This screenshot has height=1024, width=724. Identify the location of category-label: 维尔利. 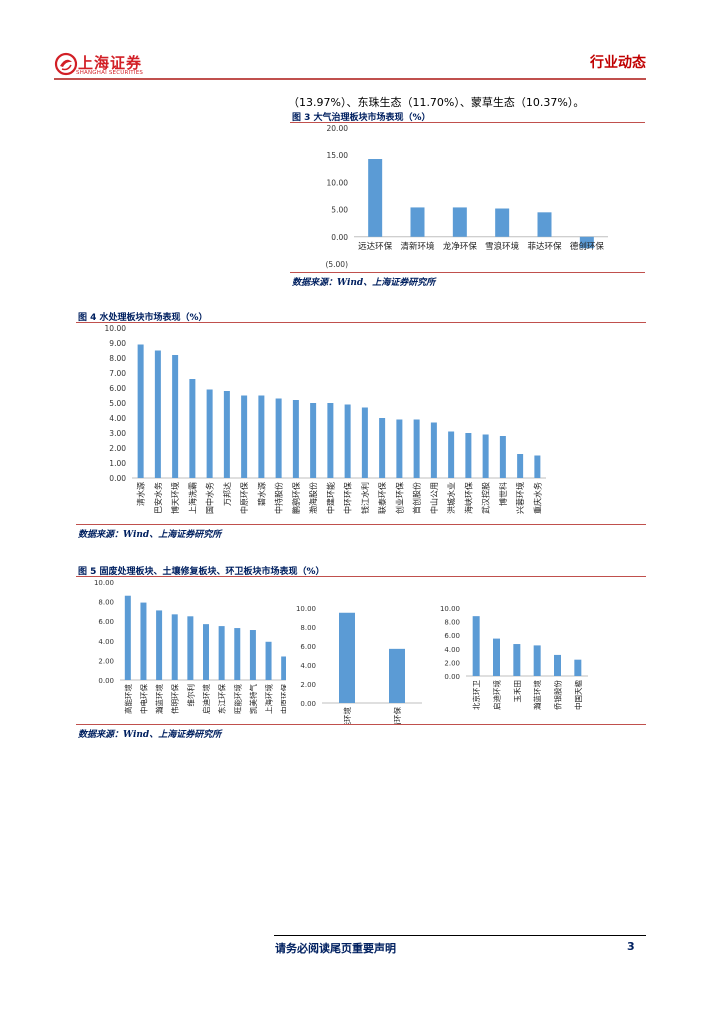
(190, 695).